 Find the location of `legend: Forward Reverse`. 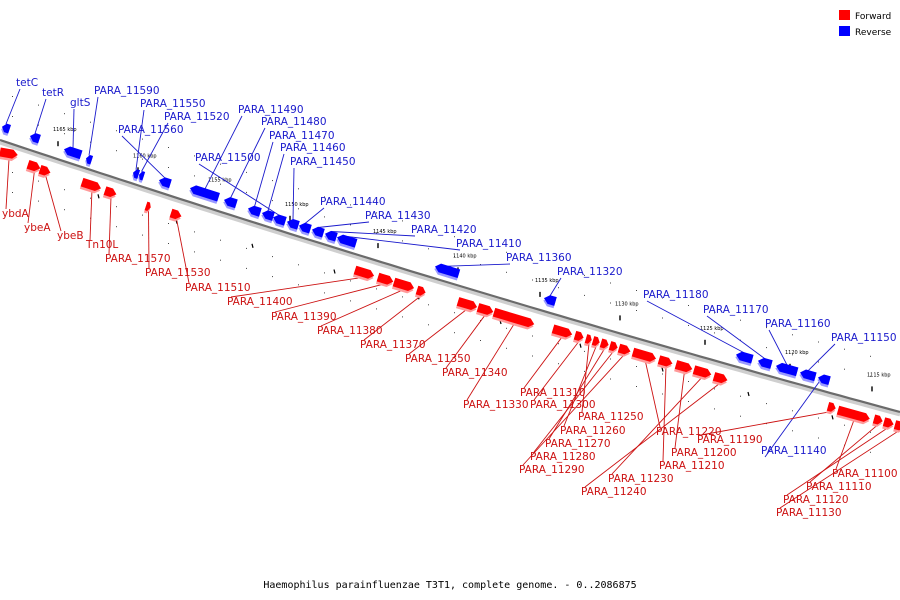

legend: Forward Reverse is located at coordinates (865, 24).